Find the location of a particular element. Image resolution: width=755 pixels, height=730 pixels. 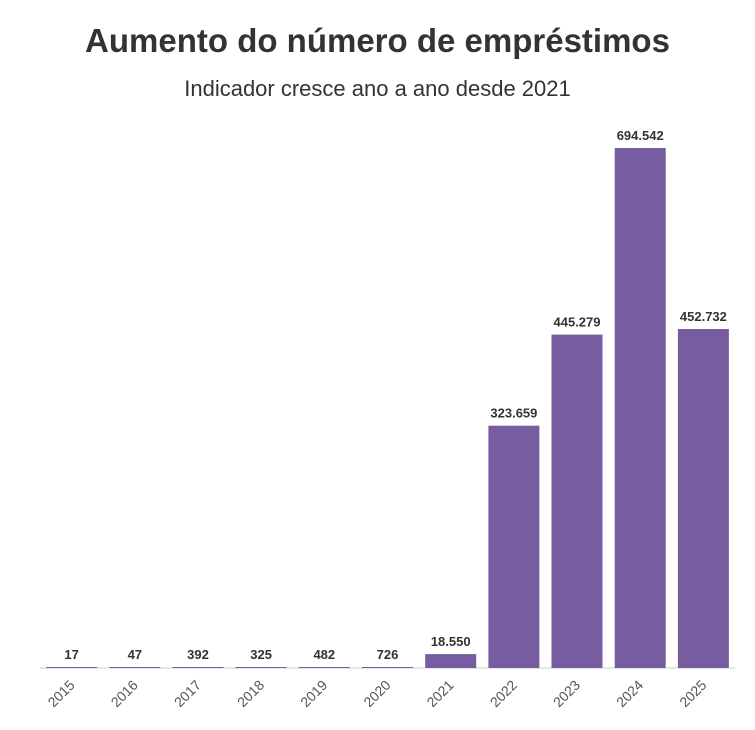

x-tick-label-2024: 2024 is located at coordinates (629, 693).